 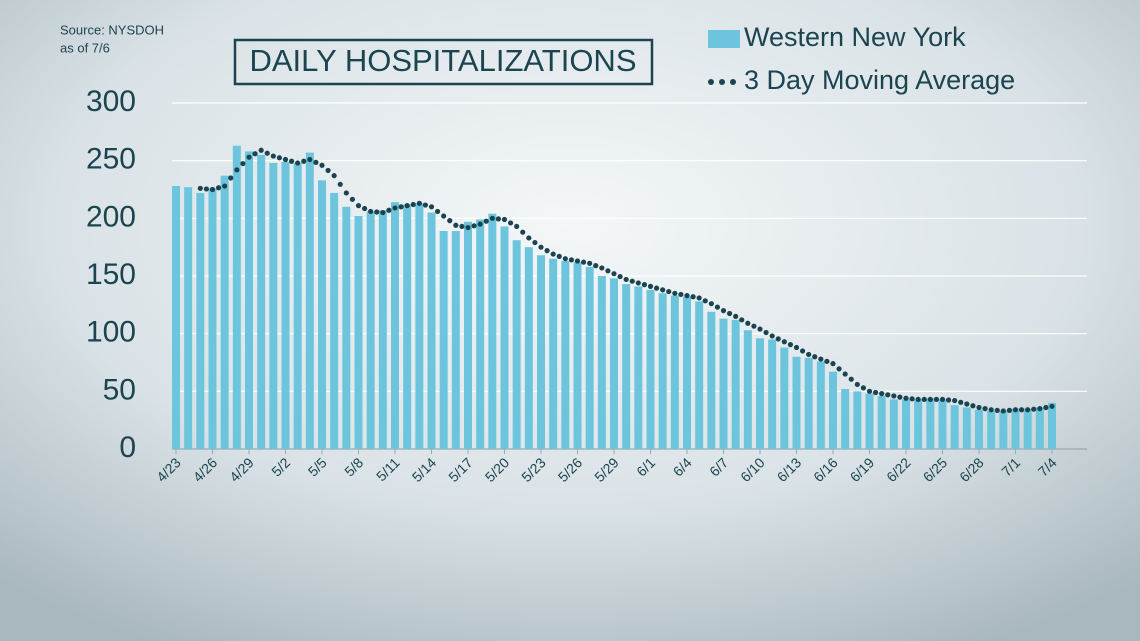 I want to click on source-date: as of 7/6, so click(x=85, y=47).